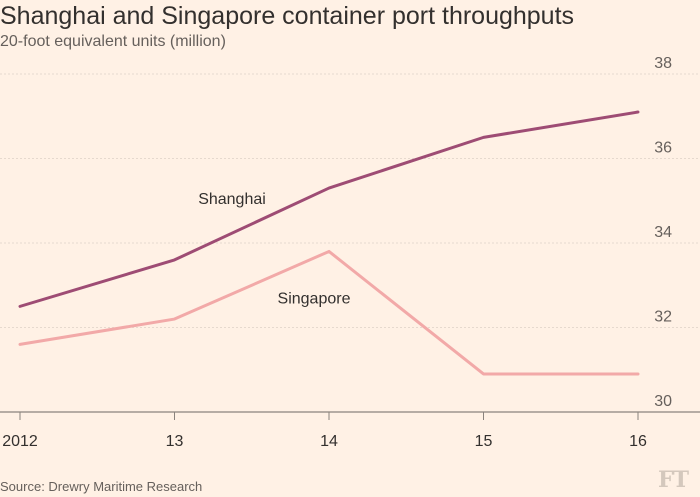 This screenshot has width=700, height=497. I want to click on x-tick-label: 14, so click(329, 441).